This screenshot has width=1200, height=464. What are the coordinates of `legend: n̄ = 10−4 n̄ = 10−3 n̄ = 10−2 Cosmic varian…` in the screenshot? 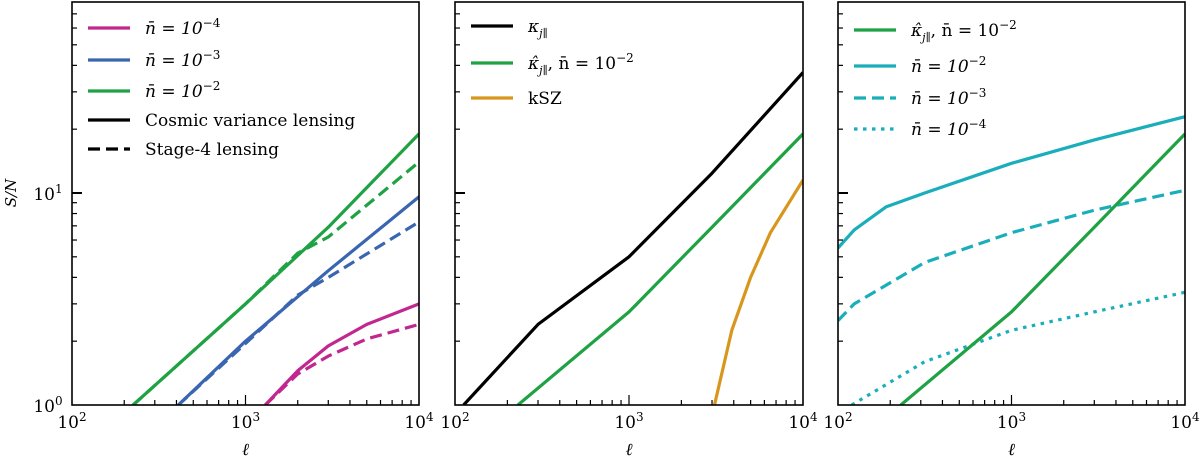 It's located at (221, 88).